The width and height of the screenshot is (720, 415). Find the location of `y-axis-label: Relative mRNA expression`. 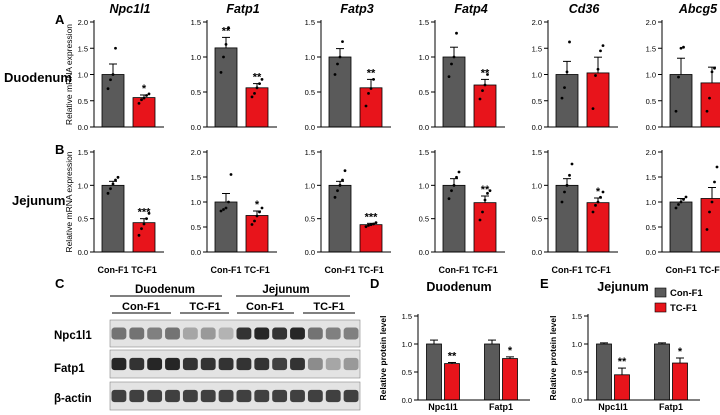

y-axis-label: Relative mRNA expression is located at coordinates (69, 74).